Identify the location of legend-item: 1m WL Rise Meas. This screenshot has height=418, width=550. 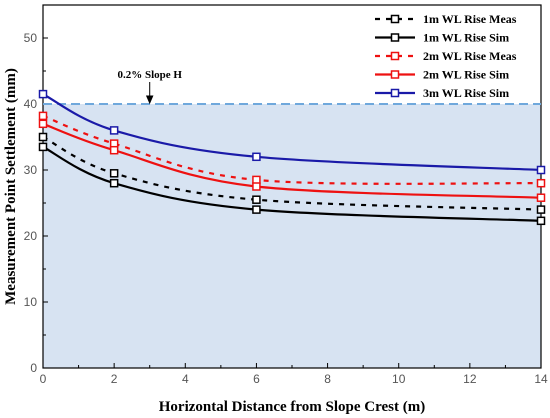
(446, 19).